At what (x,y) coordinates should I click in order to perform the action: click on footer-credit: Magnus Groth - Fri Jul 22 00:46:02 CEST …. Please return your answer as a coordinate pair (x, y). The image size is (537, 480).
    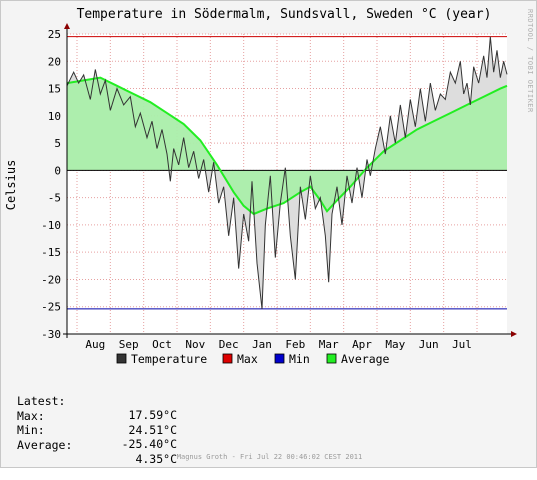
    Looking at the image, I should click on (269, 457).